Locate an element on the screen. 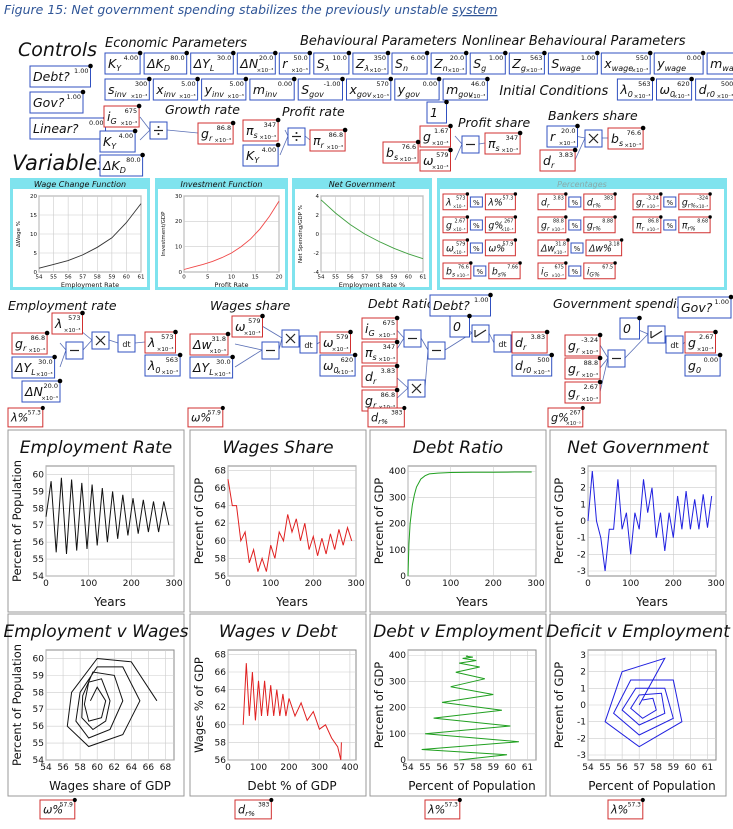 The width and height of the screenshot is (733, 829). percent-op is located at coordinates (476, 225).